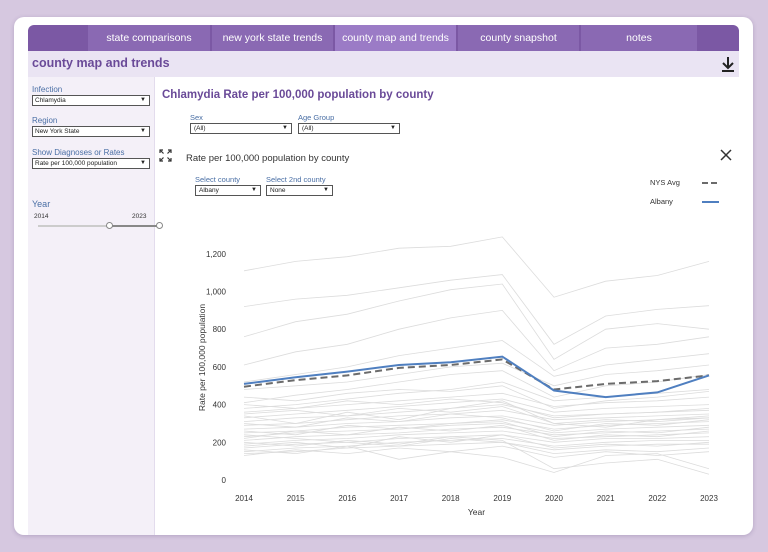  I want to click on region-value: New York State, so click(57, 131).